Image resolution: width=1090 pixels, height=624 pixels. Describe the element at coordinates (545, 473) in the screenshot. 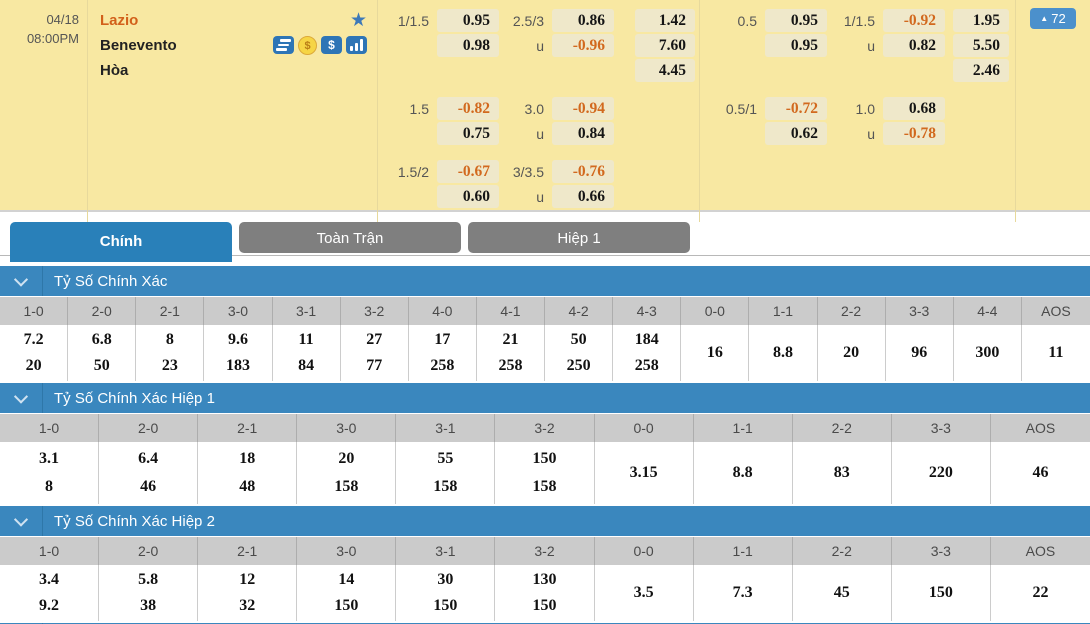

I see `score-odds-cell: 150 158` at that location.